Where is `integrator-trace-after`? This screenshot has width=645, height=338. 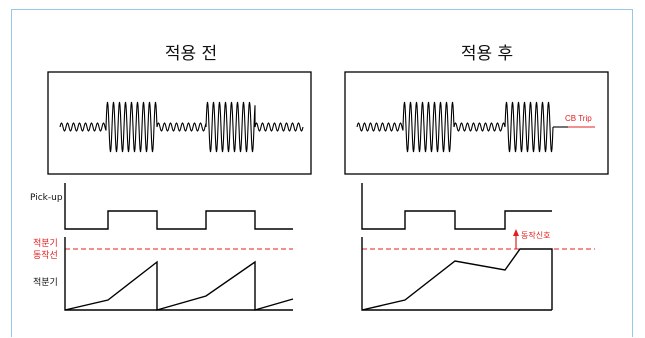
integrator-trace-after is located at coordinates (457, 274).